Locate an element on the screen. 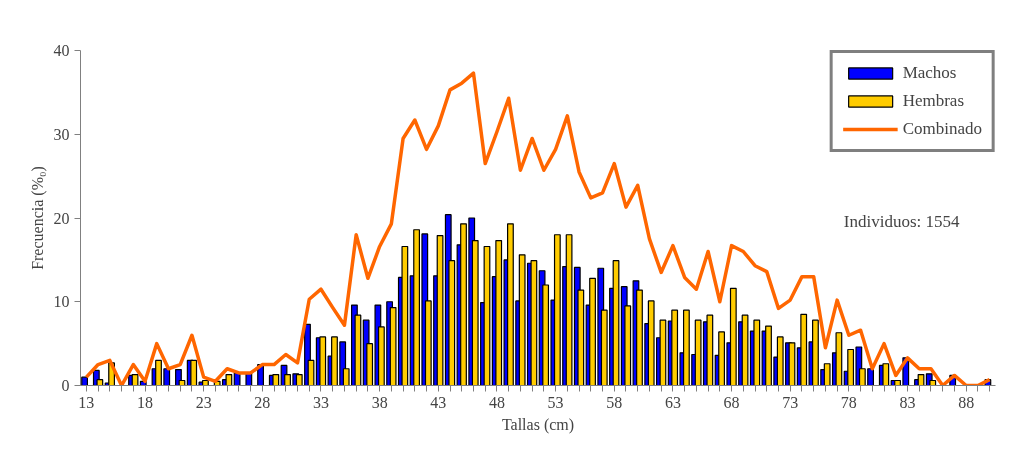  y-tick-label: 40 is located at coordinates (61, 50).